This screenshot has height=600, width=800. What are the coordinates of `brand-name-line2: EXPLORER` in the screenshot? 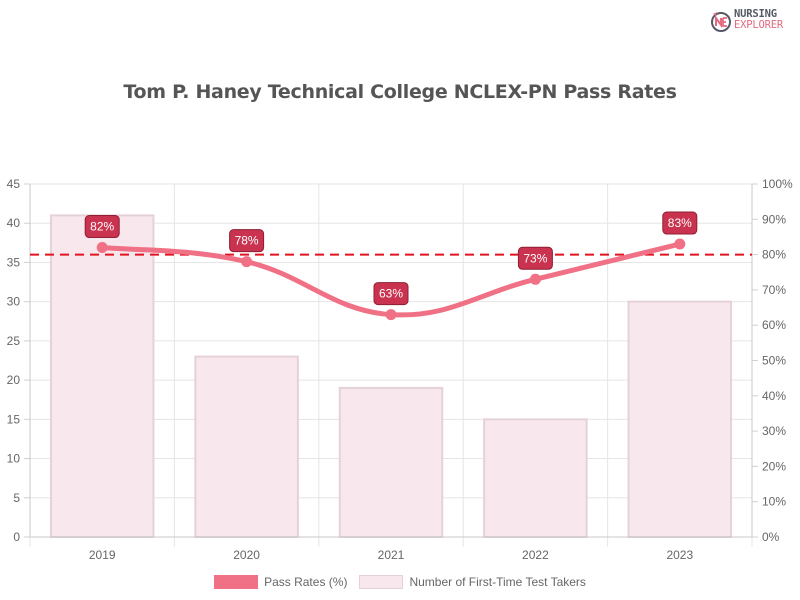 It's located at (758, 25).